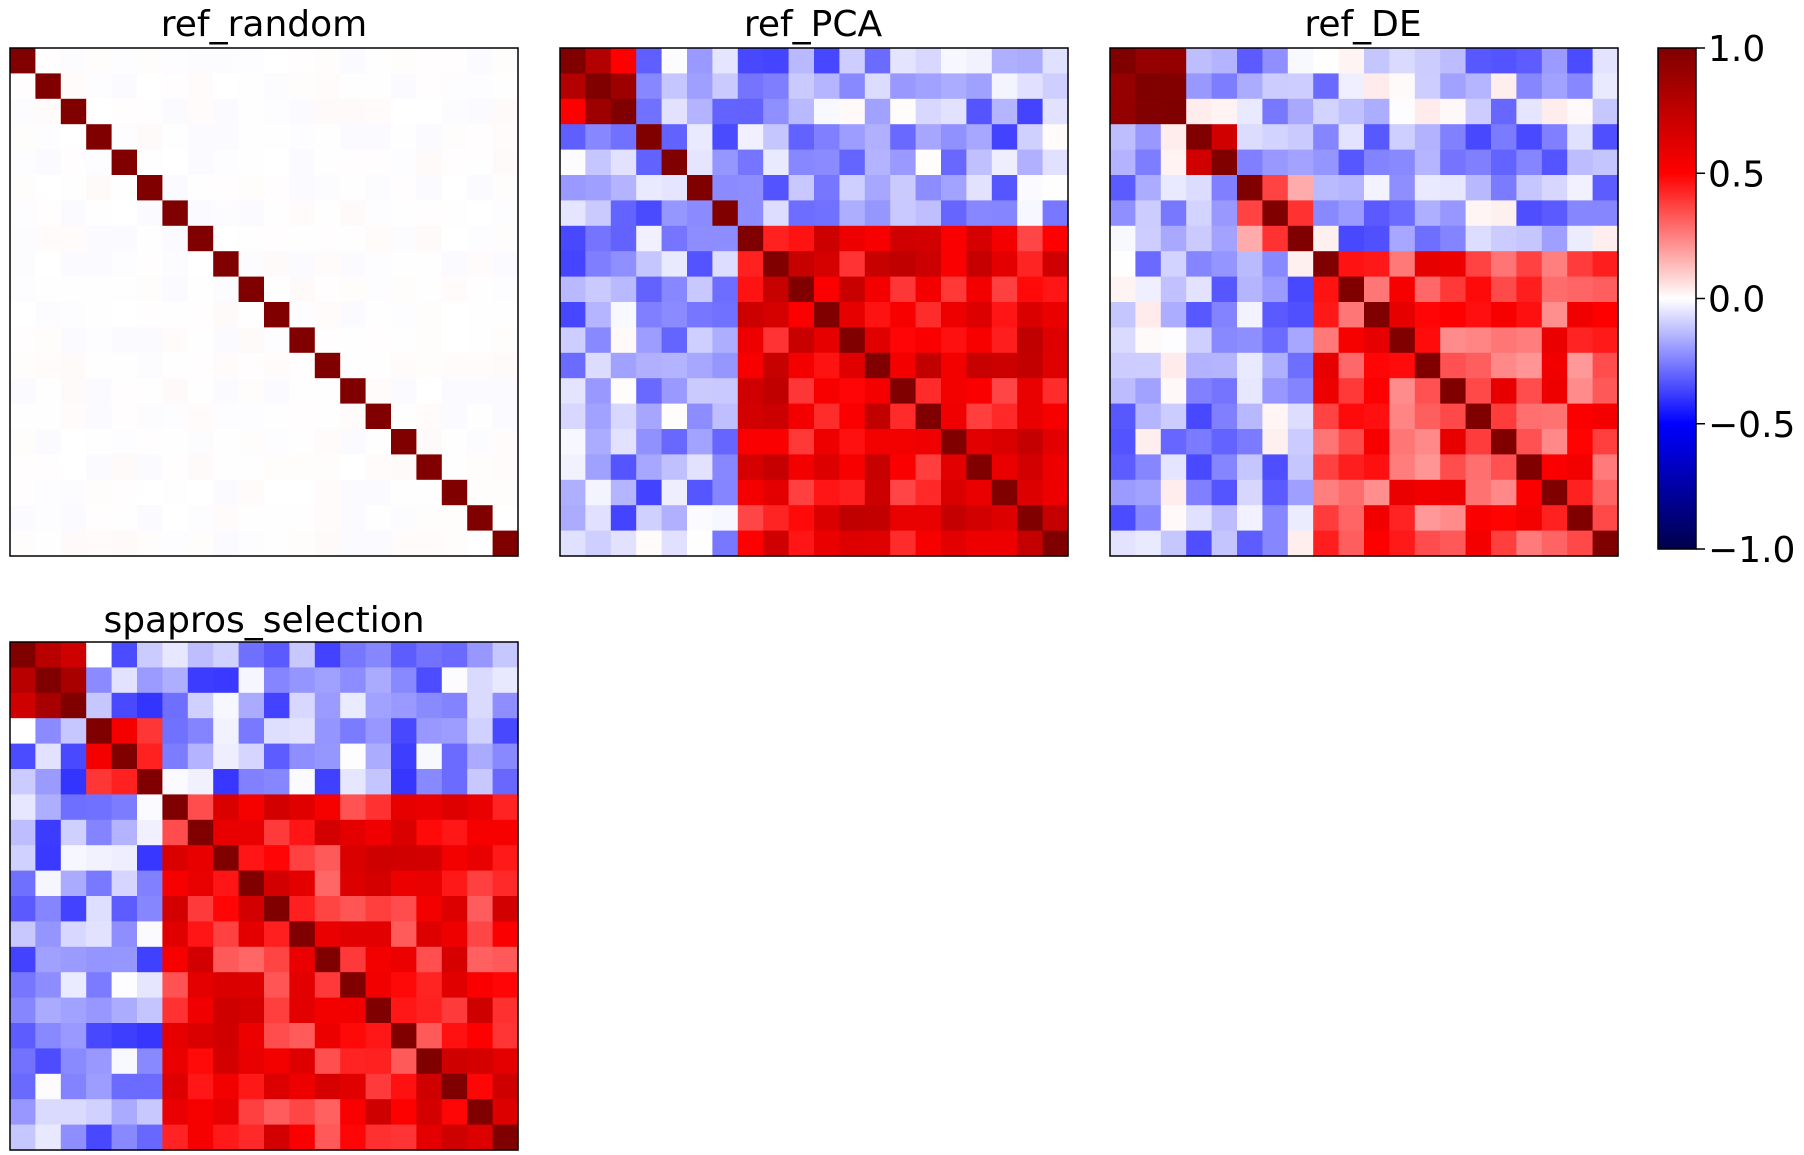  What do you see at coordinates (814, 280) in the screenshot?
I see `panel-ref-pca: ref_PCA` at bounding box center [814, 280].